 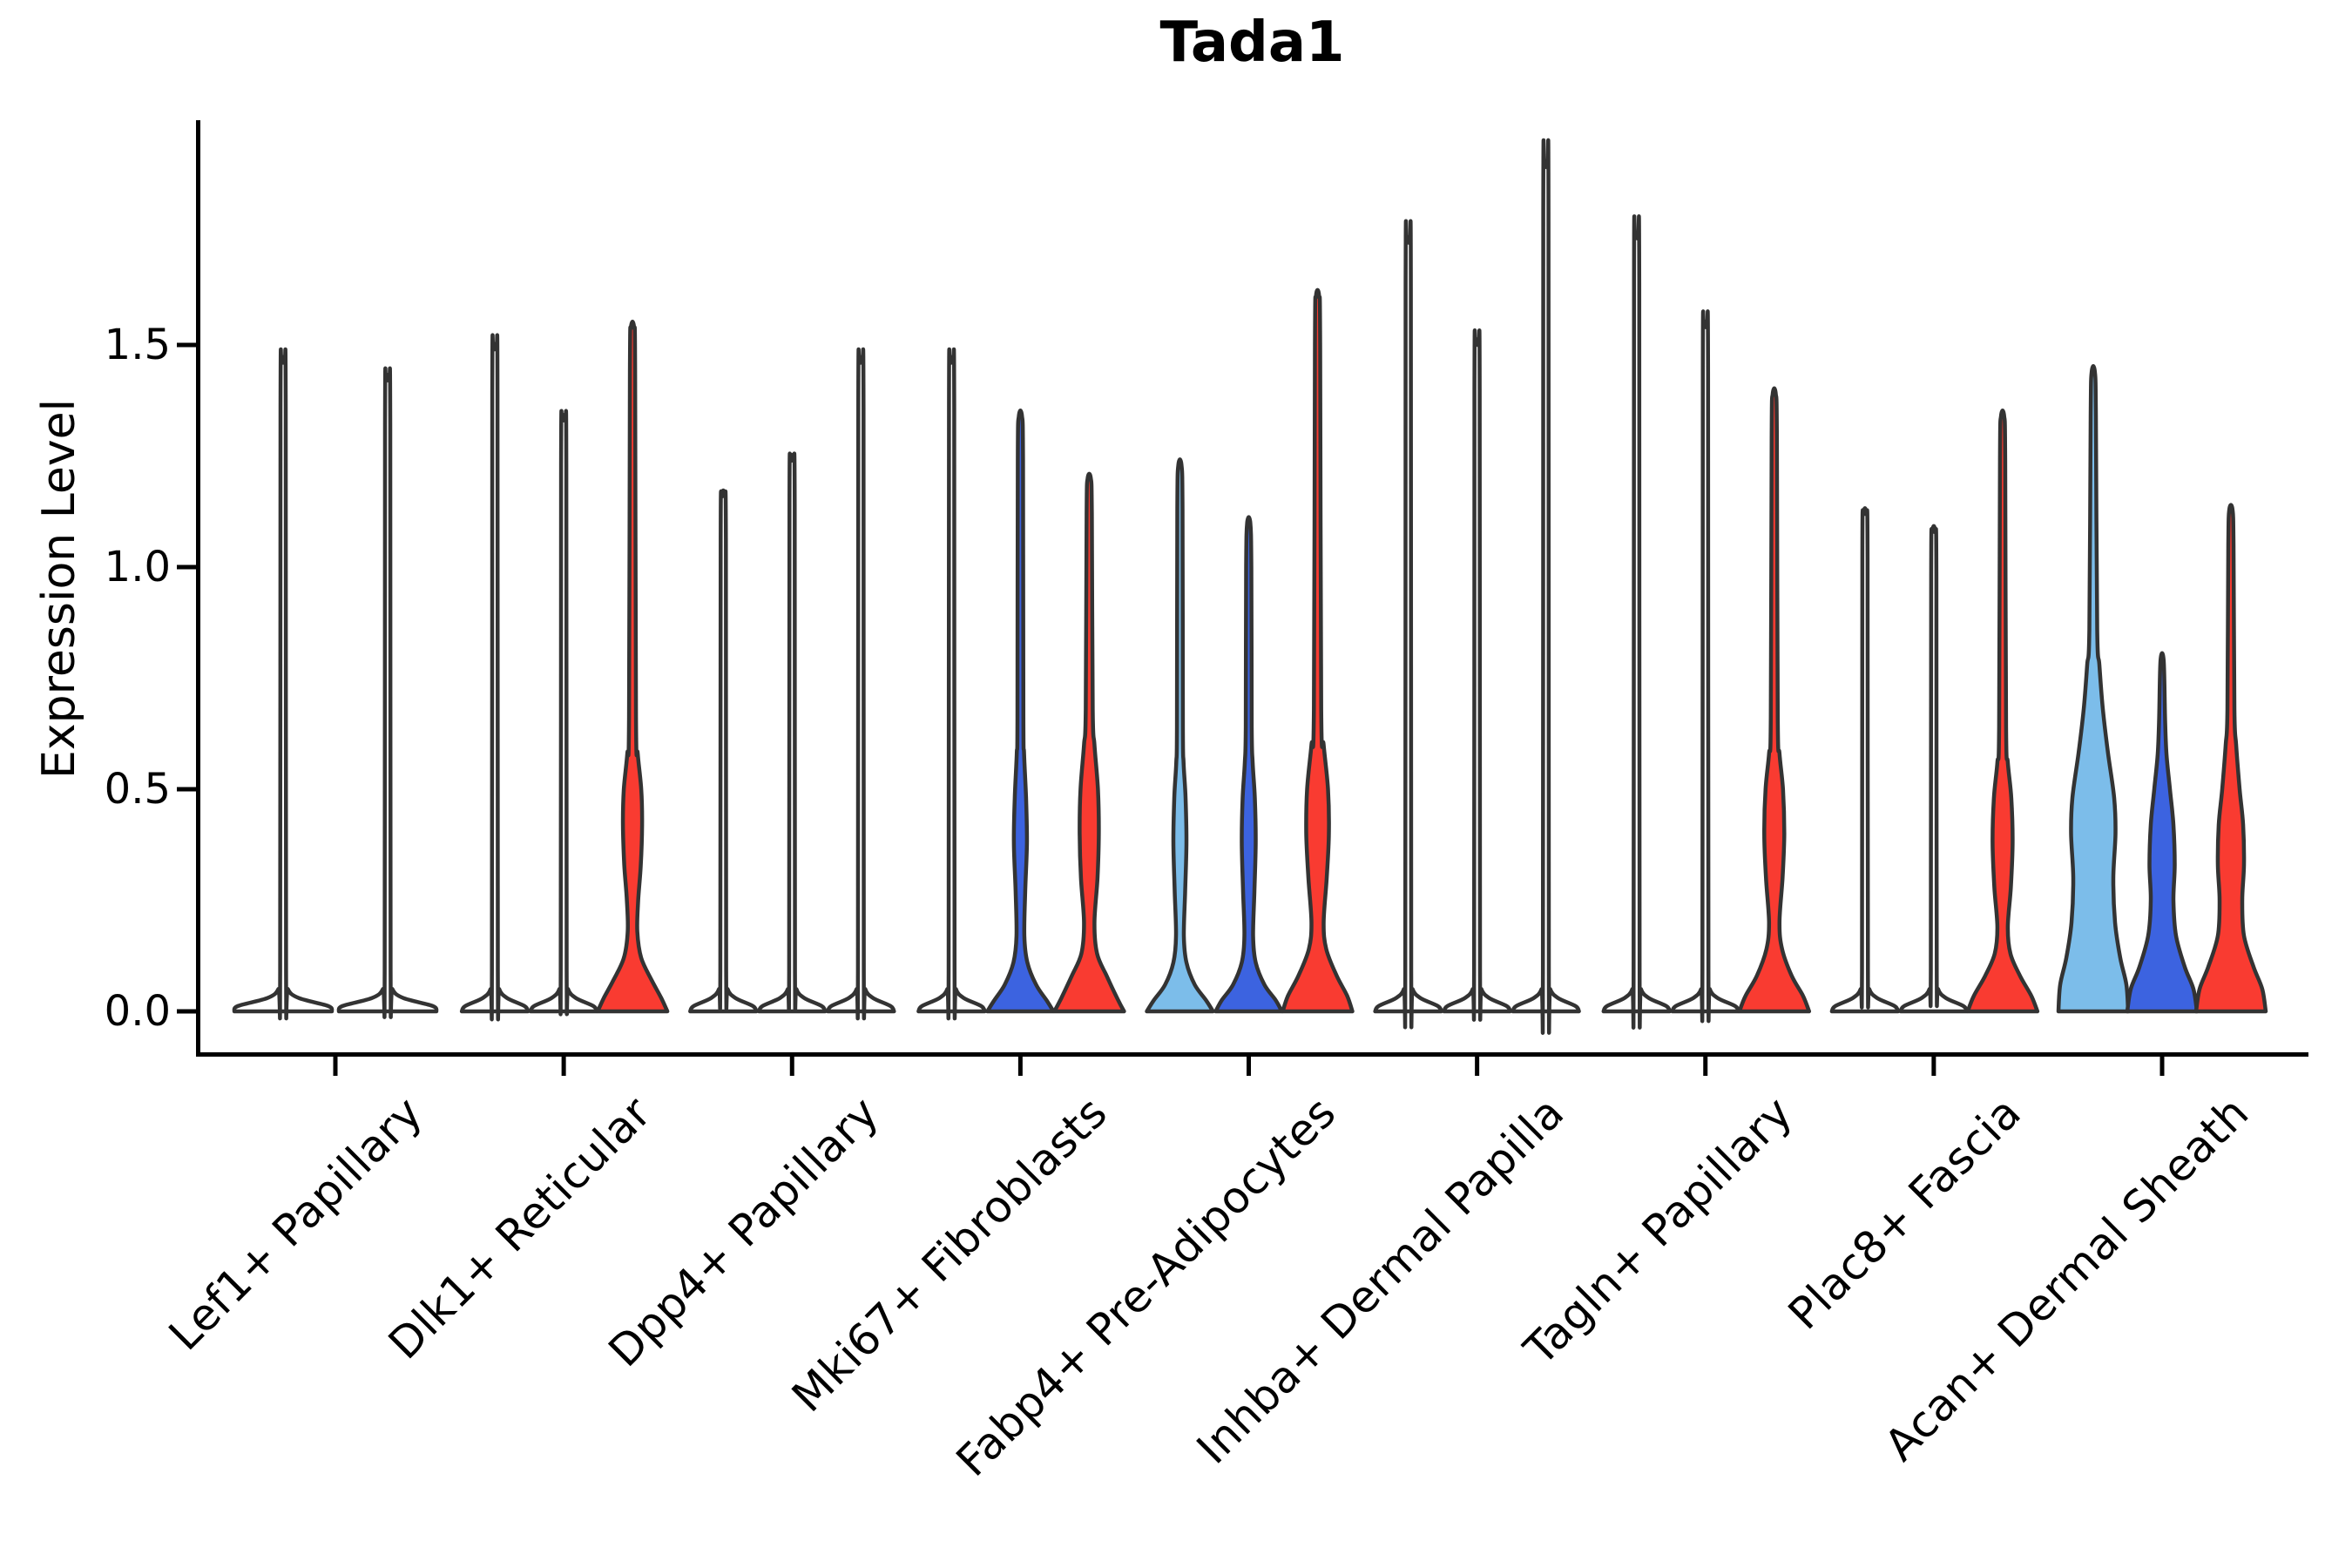 What do you see at coordinates (2230, 758) in the screenshot?
I see `violin-acan-dermal-sheath-red` at bounding box center [2230, 758].